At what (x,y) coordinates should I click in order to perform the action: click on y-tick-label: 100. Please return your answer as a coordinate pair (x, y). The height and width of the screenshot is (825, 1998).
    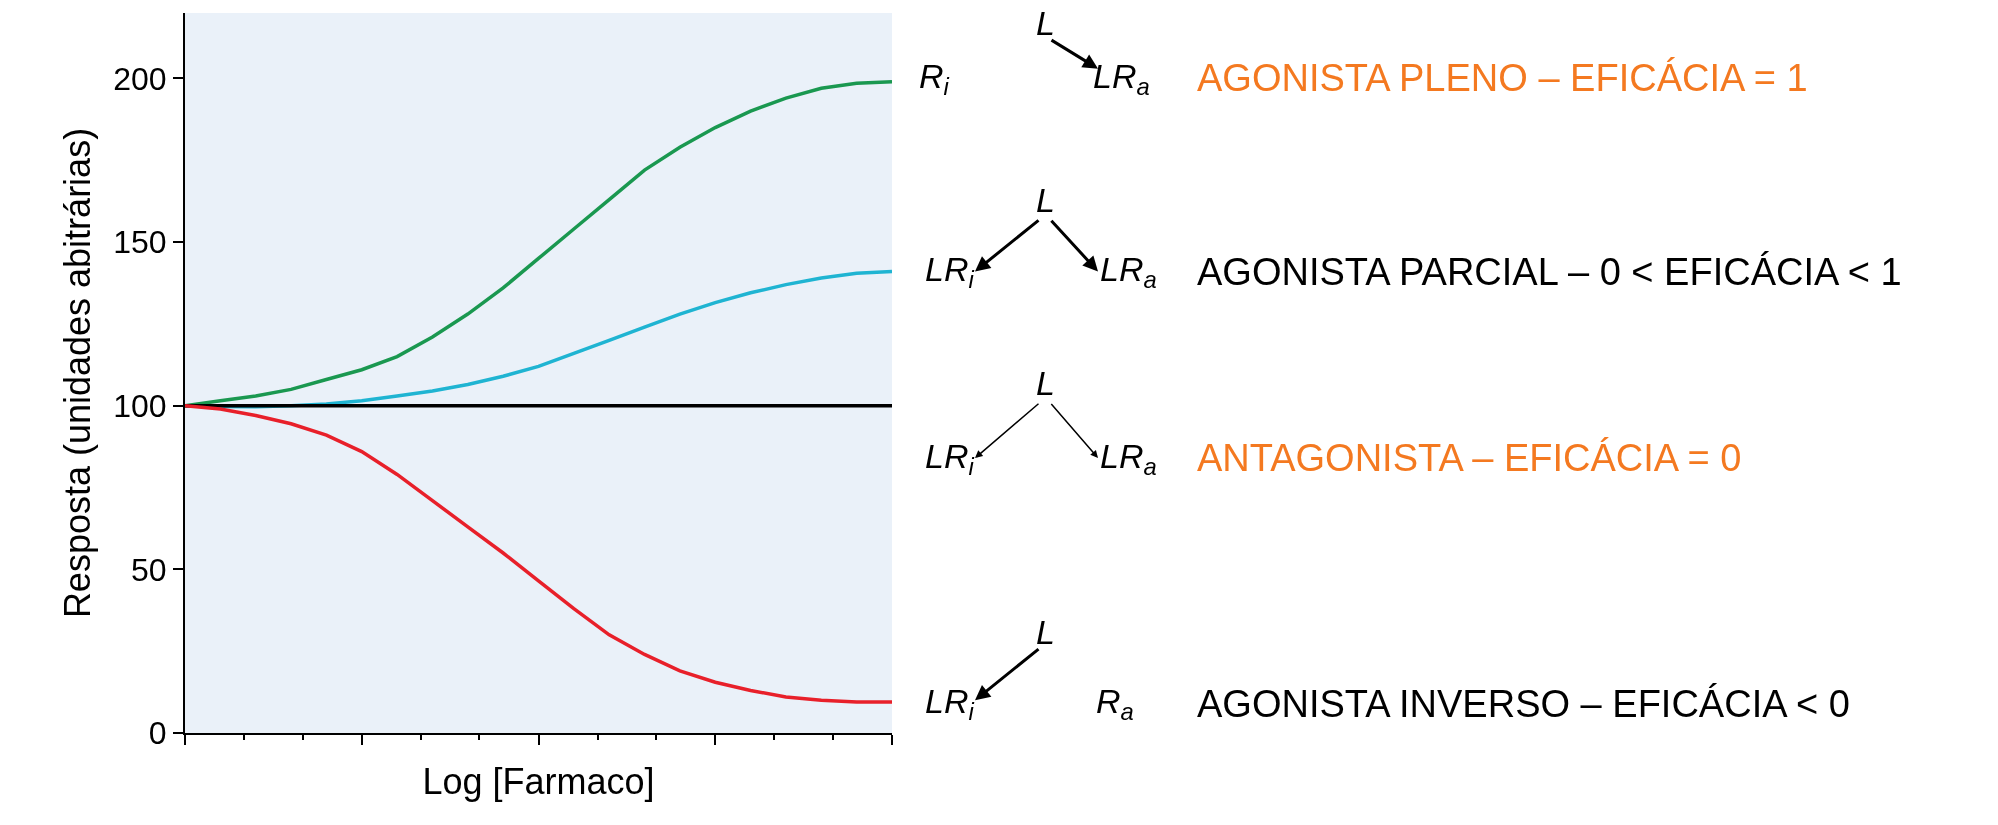
    Looking at the image, I should click on (140, 405).